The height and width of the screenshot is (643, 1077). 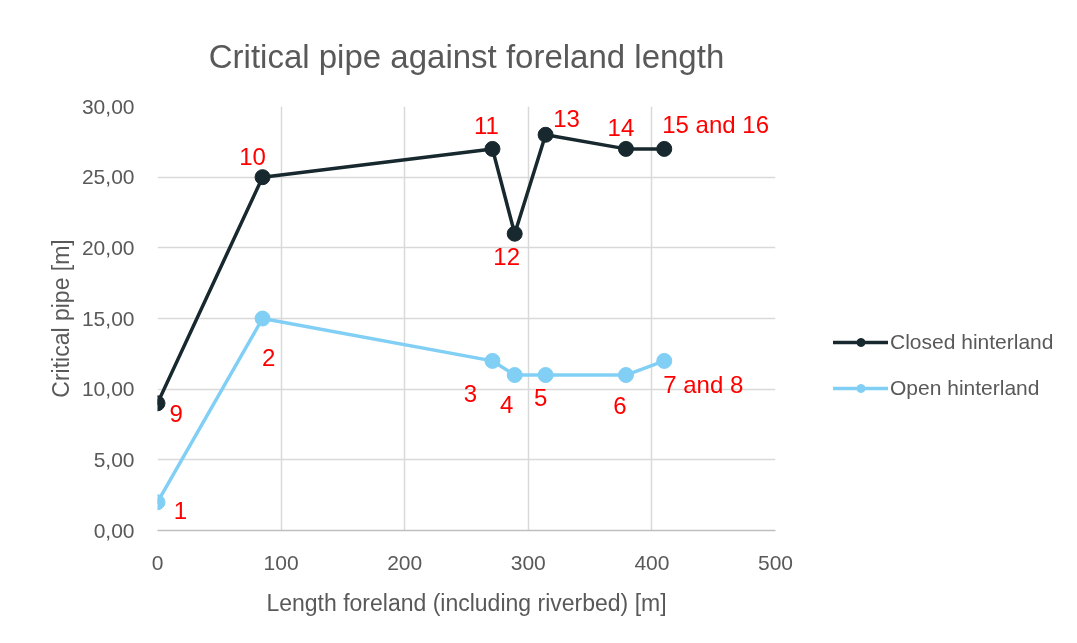 I want to click on annotation: 12, so click(x=507, y=257).